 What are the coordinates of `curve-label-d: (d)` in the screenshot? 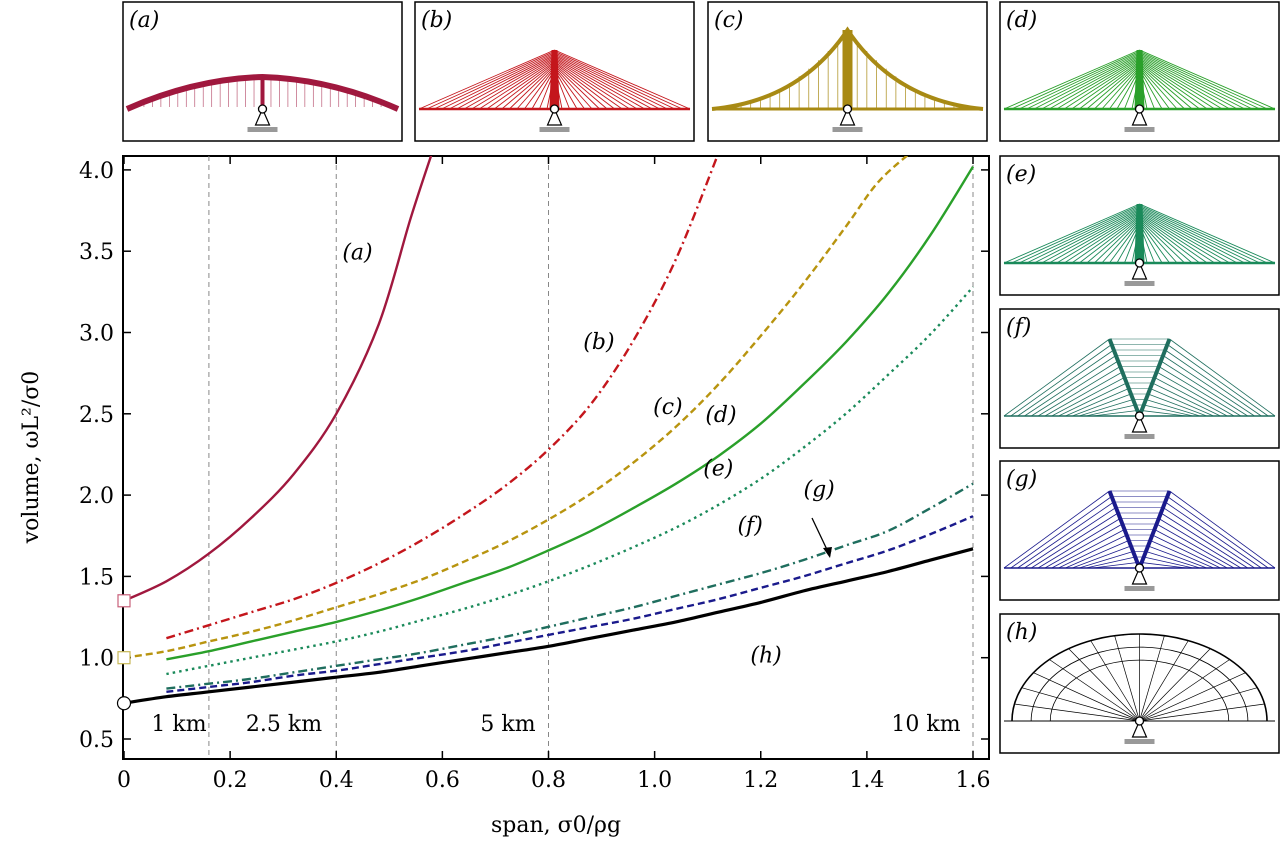 It's located at (720, 415).